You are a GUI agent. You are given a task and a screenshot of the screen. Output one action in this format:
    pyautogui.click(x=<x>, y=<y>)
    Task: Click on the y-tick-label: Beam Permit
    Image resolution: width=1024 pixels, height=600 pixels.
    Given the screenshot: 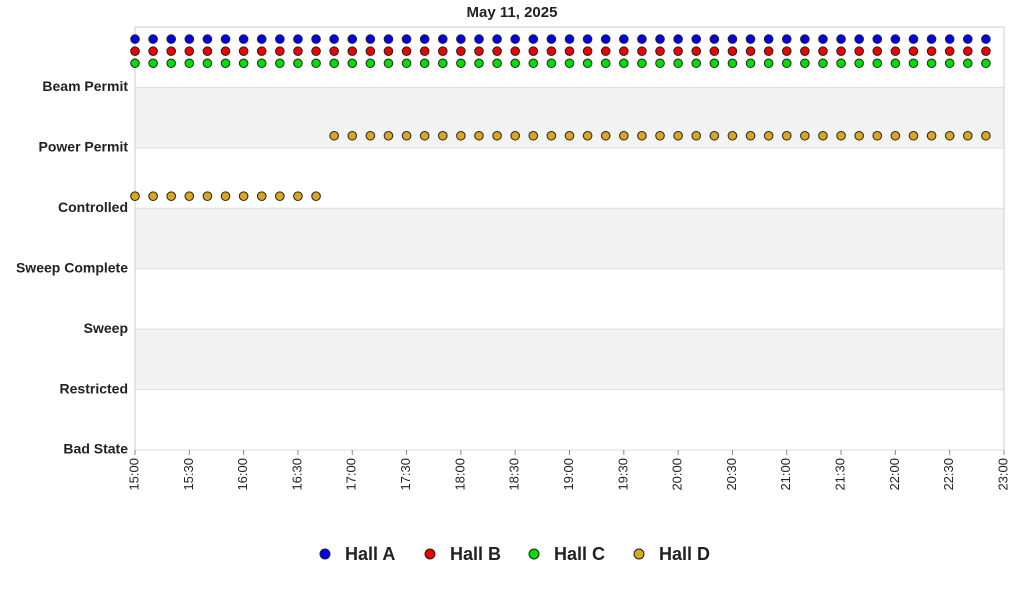 What is the action you would take?
    pyautogui.click(x=85, y=86)
    